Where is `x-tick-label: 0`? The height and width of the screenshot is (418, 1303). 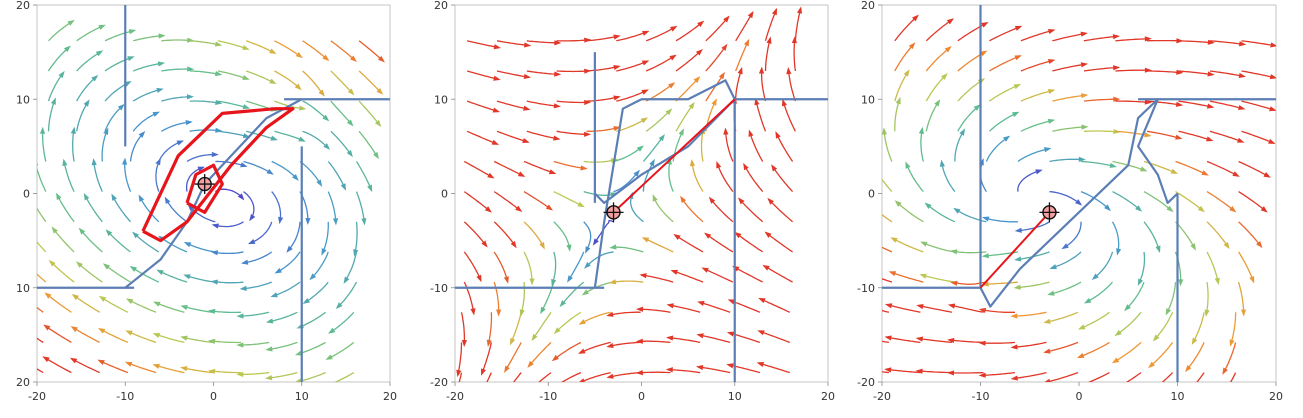 x-tick-label: 0 is located at coordinates (1079, 396).